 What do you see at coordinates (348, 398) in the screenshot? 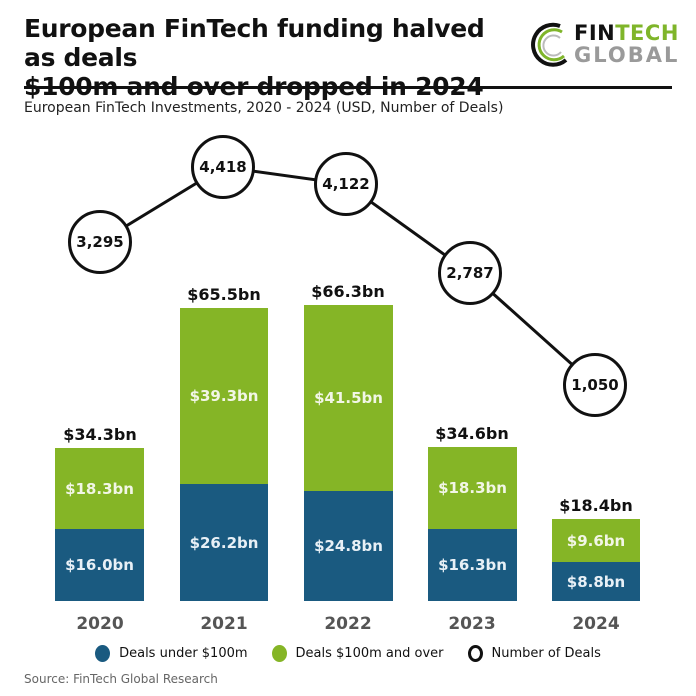
I see `bar-segment-over: $41.5bn` at bounding box center [348, 398].